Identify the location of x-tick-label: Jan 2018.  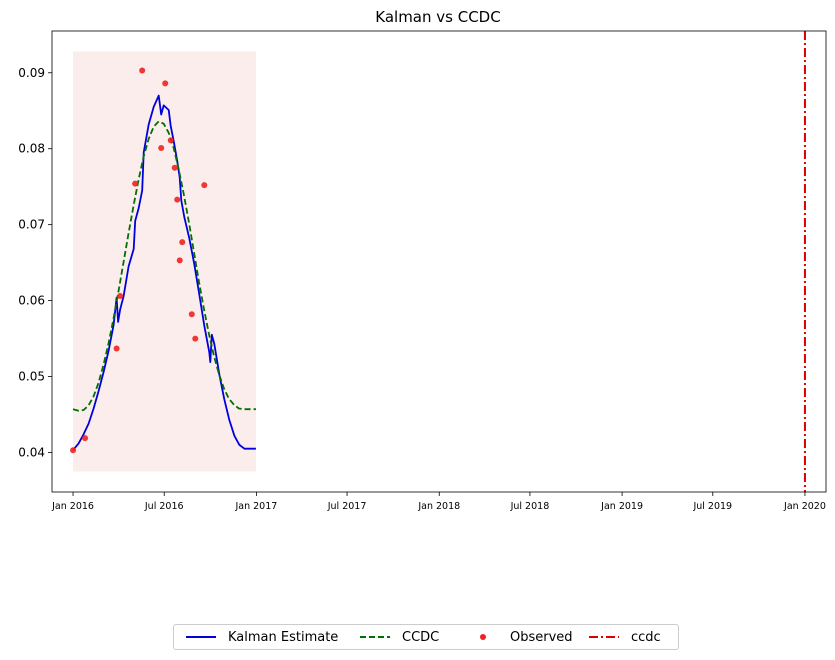
(438, 506).